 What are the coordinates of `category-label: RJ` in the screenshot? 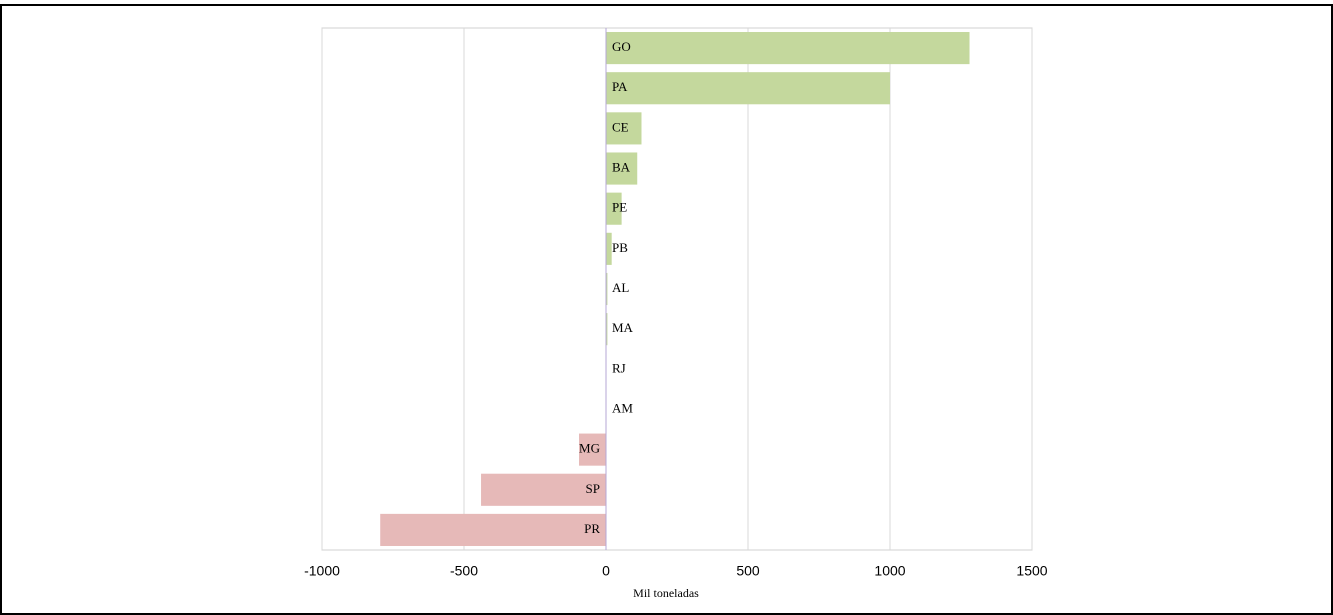 It's located at (619, 367).